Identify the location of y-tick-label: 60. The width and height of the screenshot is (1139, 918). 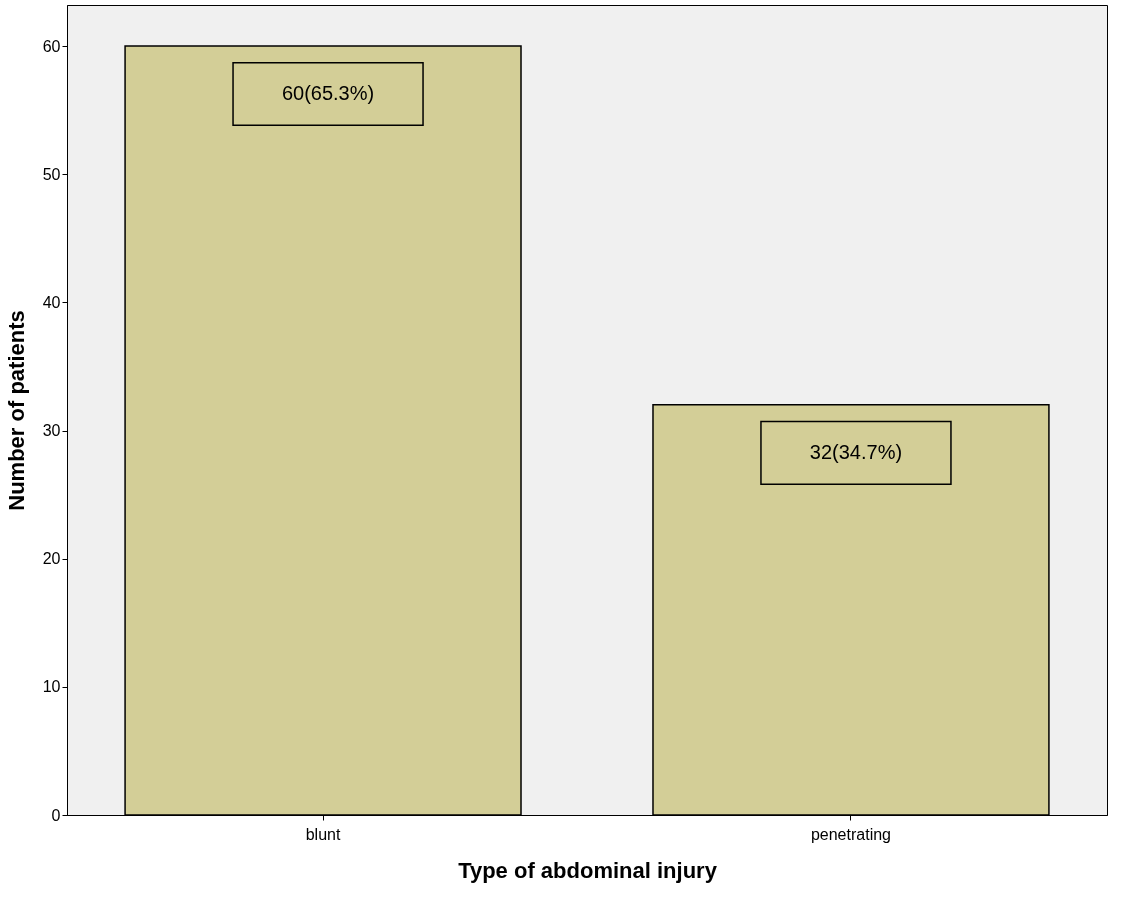
(51, 46).